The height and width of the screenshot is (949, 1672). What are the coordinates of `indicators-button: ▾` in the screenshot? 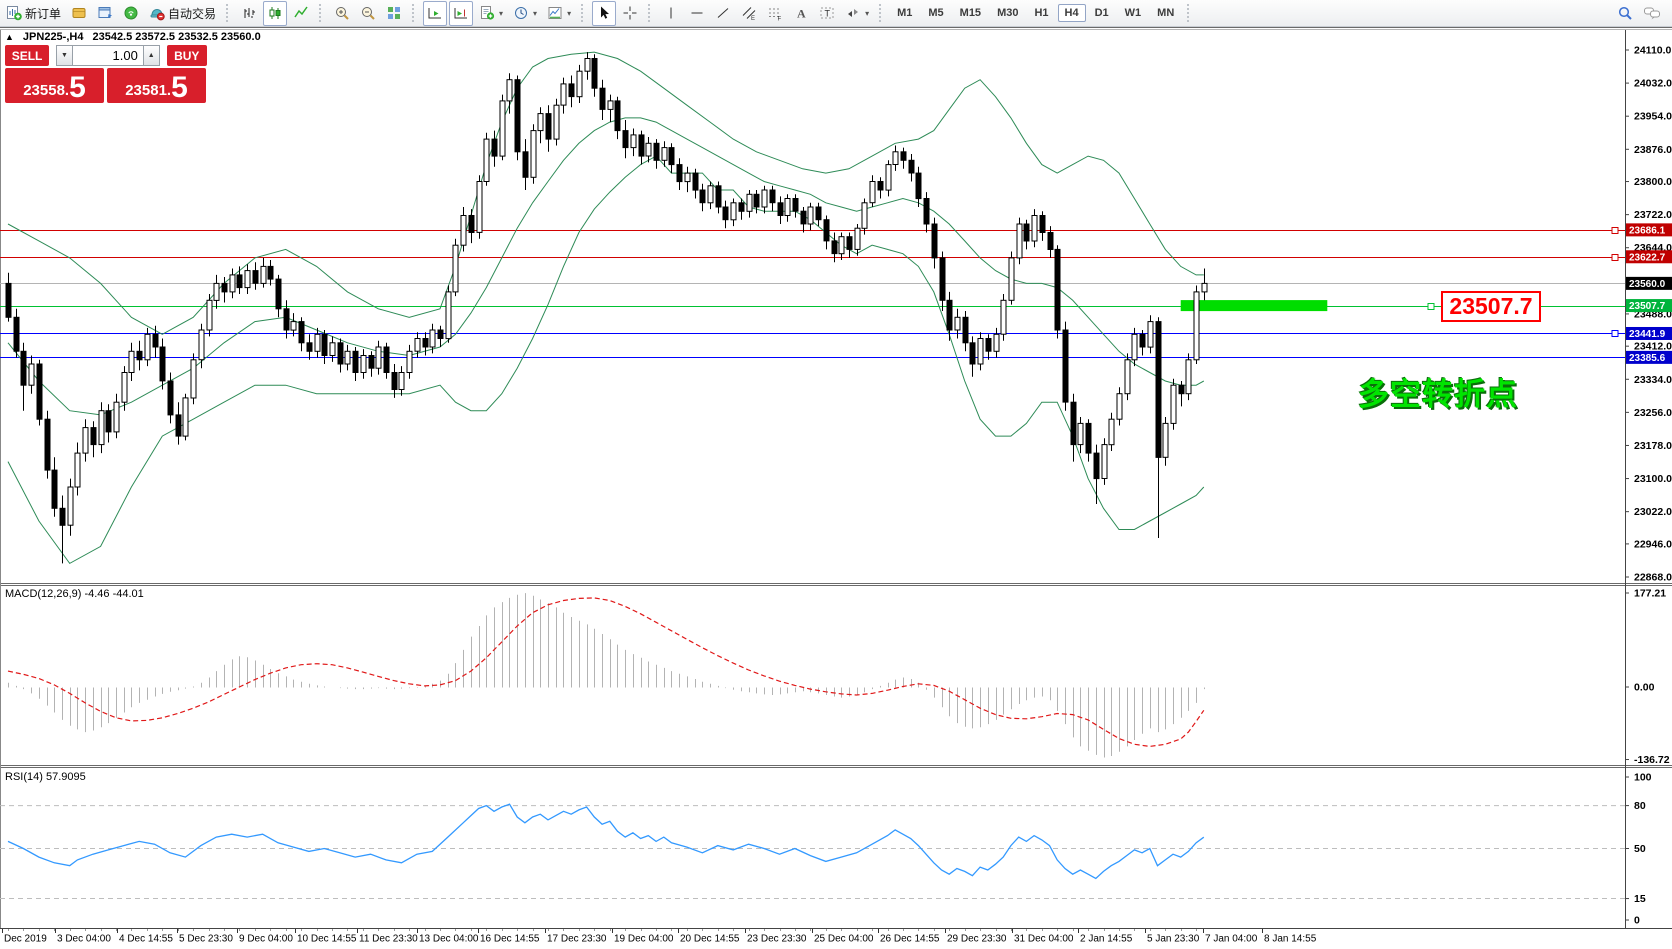 It's located at (491, 13).